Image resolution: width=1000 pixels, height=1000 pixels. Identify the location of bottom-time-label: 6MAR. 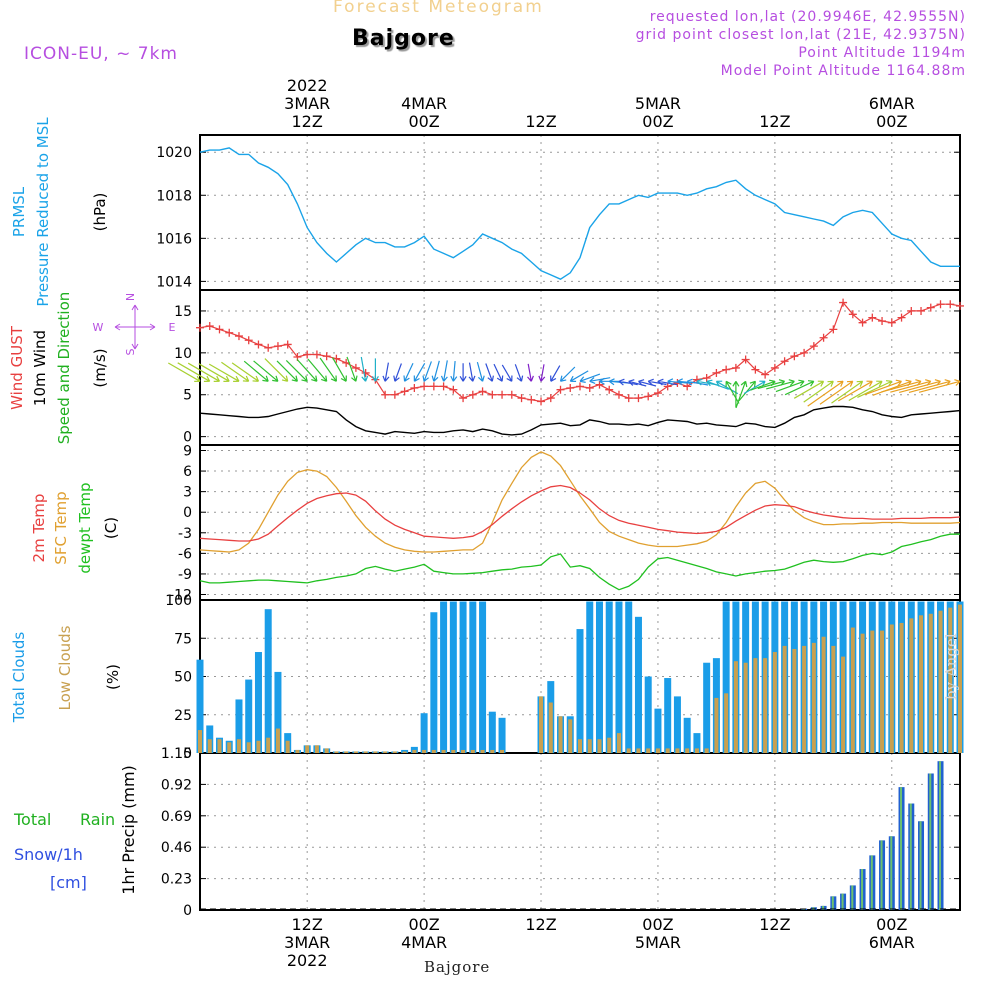
(892, 942).